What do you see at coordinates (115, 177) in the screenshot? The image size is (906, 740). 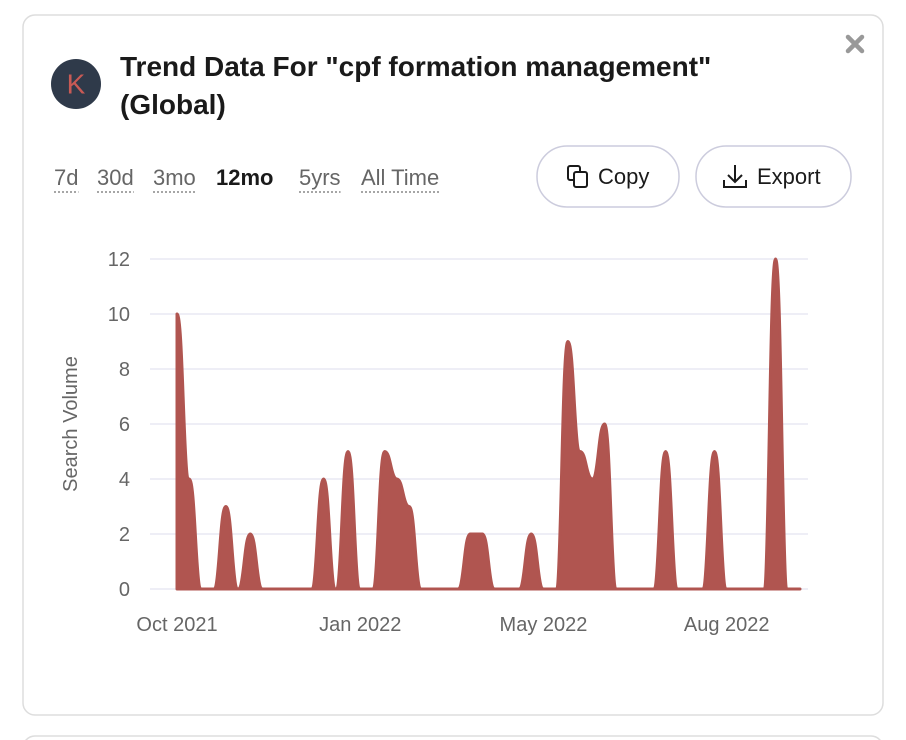 I see `time-range-tab: 30d` at bounding box center [115, 177].